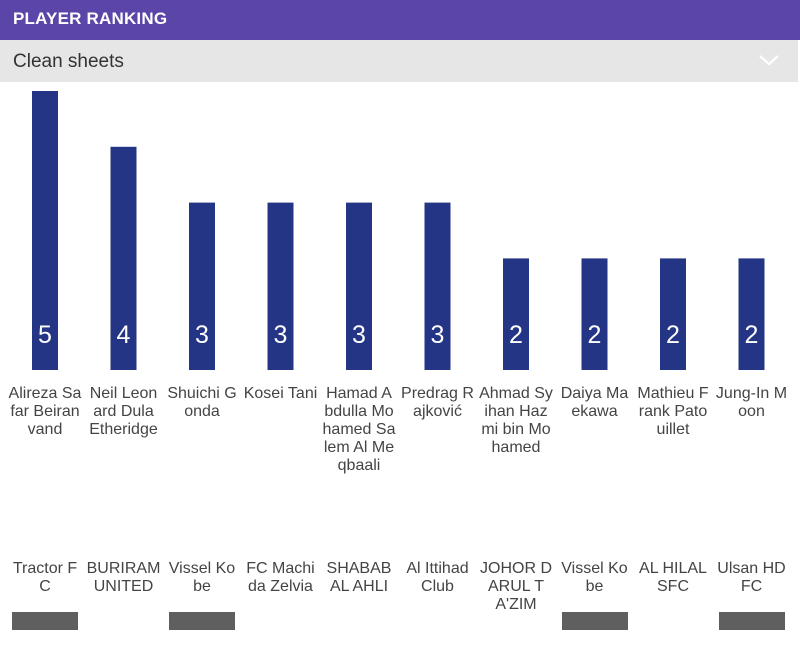  I want to click on club-name-label: AL HILAL SFC, so click(673, 577).